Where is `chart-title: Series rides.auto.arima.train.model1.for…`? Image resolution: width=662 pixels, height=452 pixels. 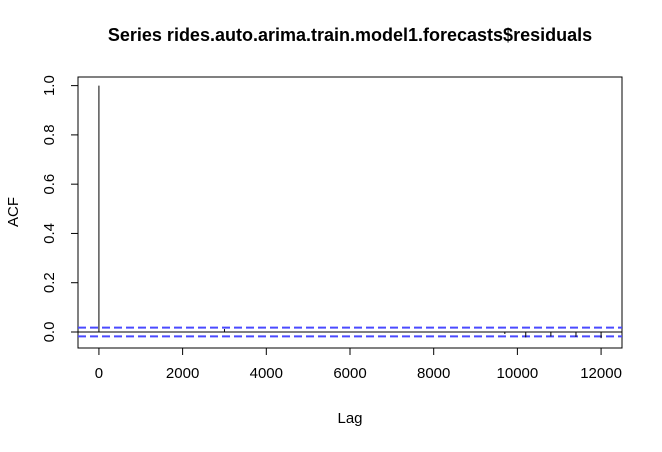
chart-title: Series rides.auto.arima.train.model1.for… is located at coordinates (350, 35).